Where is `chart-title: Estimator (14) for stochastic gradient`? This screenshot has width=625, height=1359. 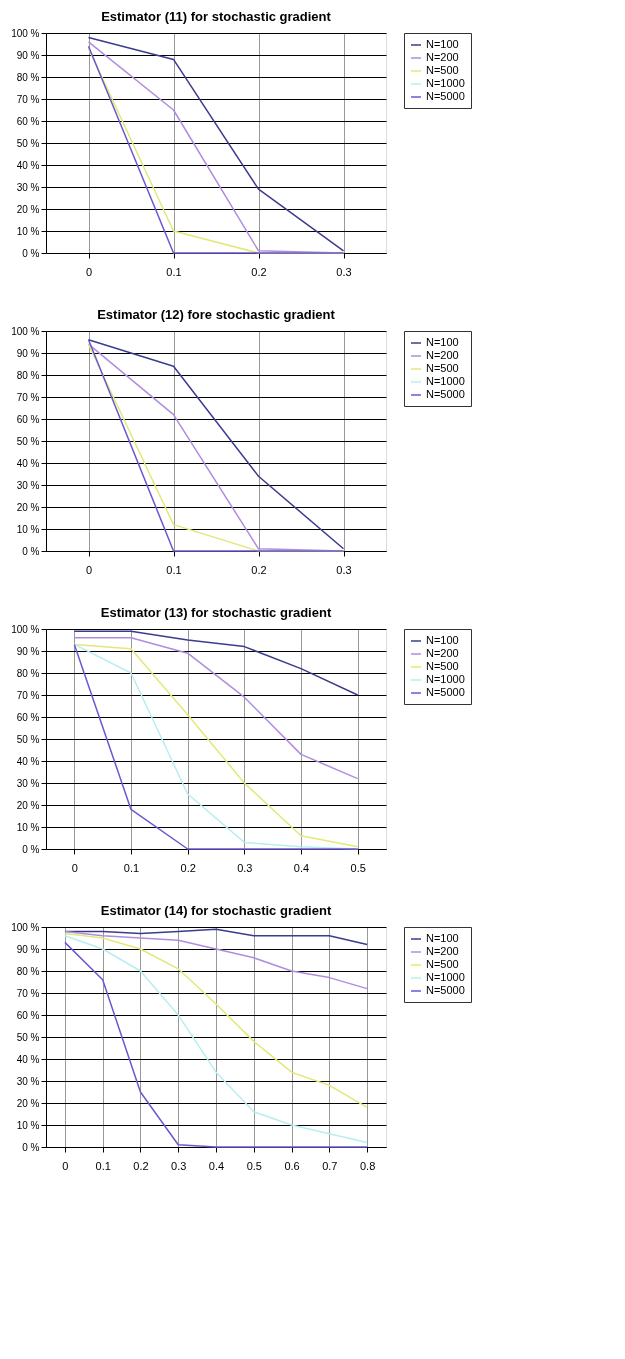 chart-title: Estimator (14) for stochastic gradient is located at coordinates (216, 910).